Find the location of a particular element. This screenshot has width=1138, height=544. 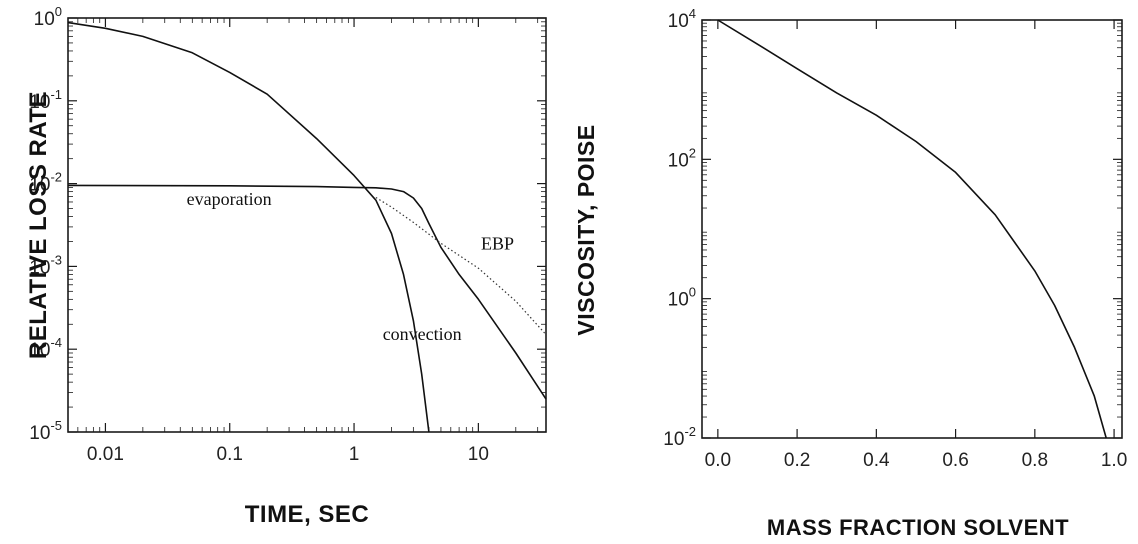

right-x-axis-title: MASS FRACTION SOLVENT is located at coordinates (918, 527).